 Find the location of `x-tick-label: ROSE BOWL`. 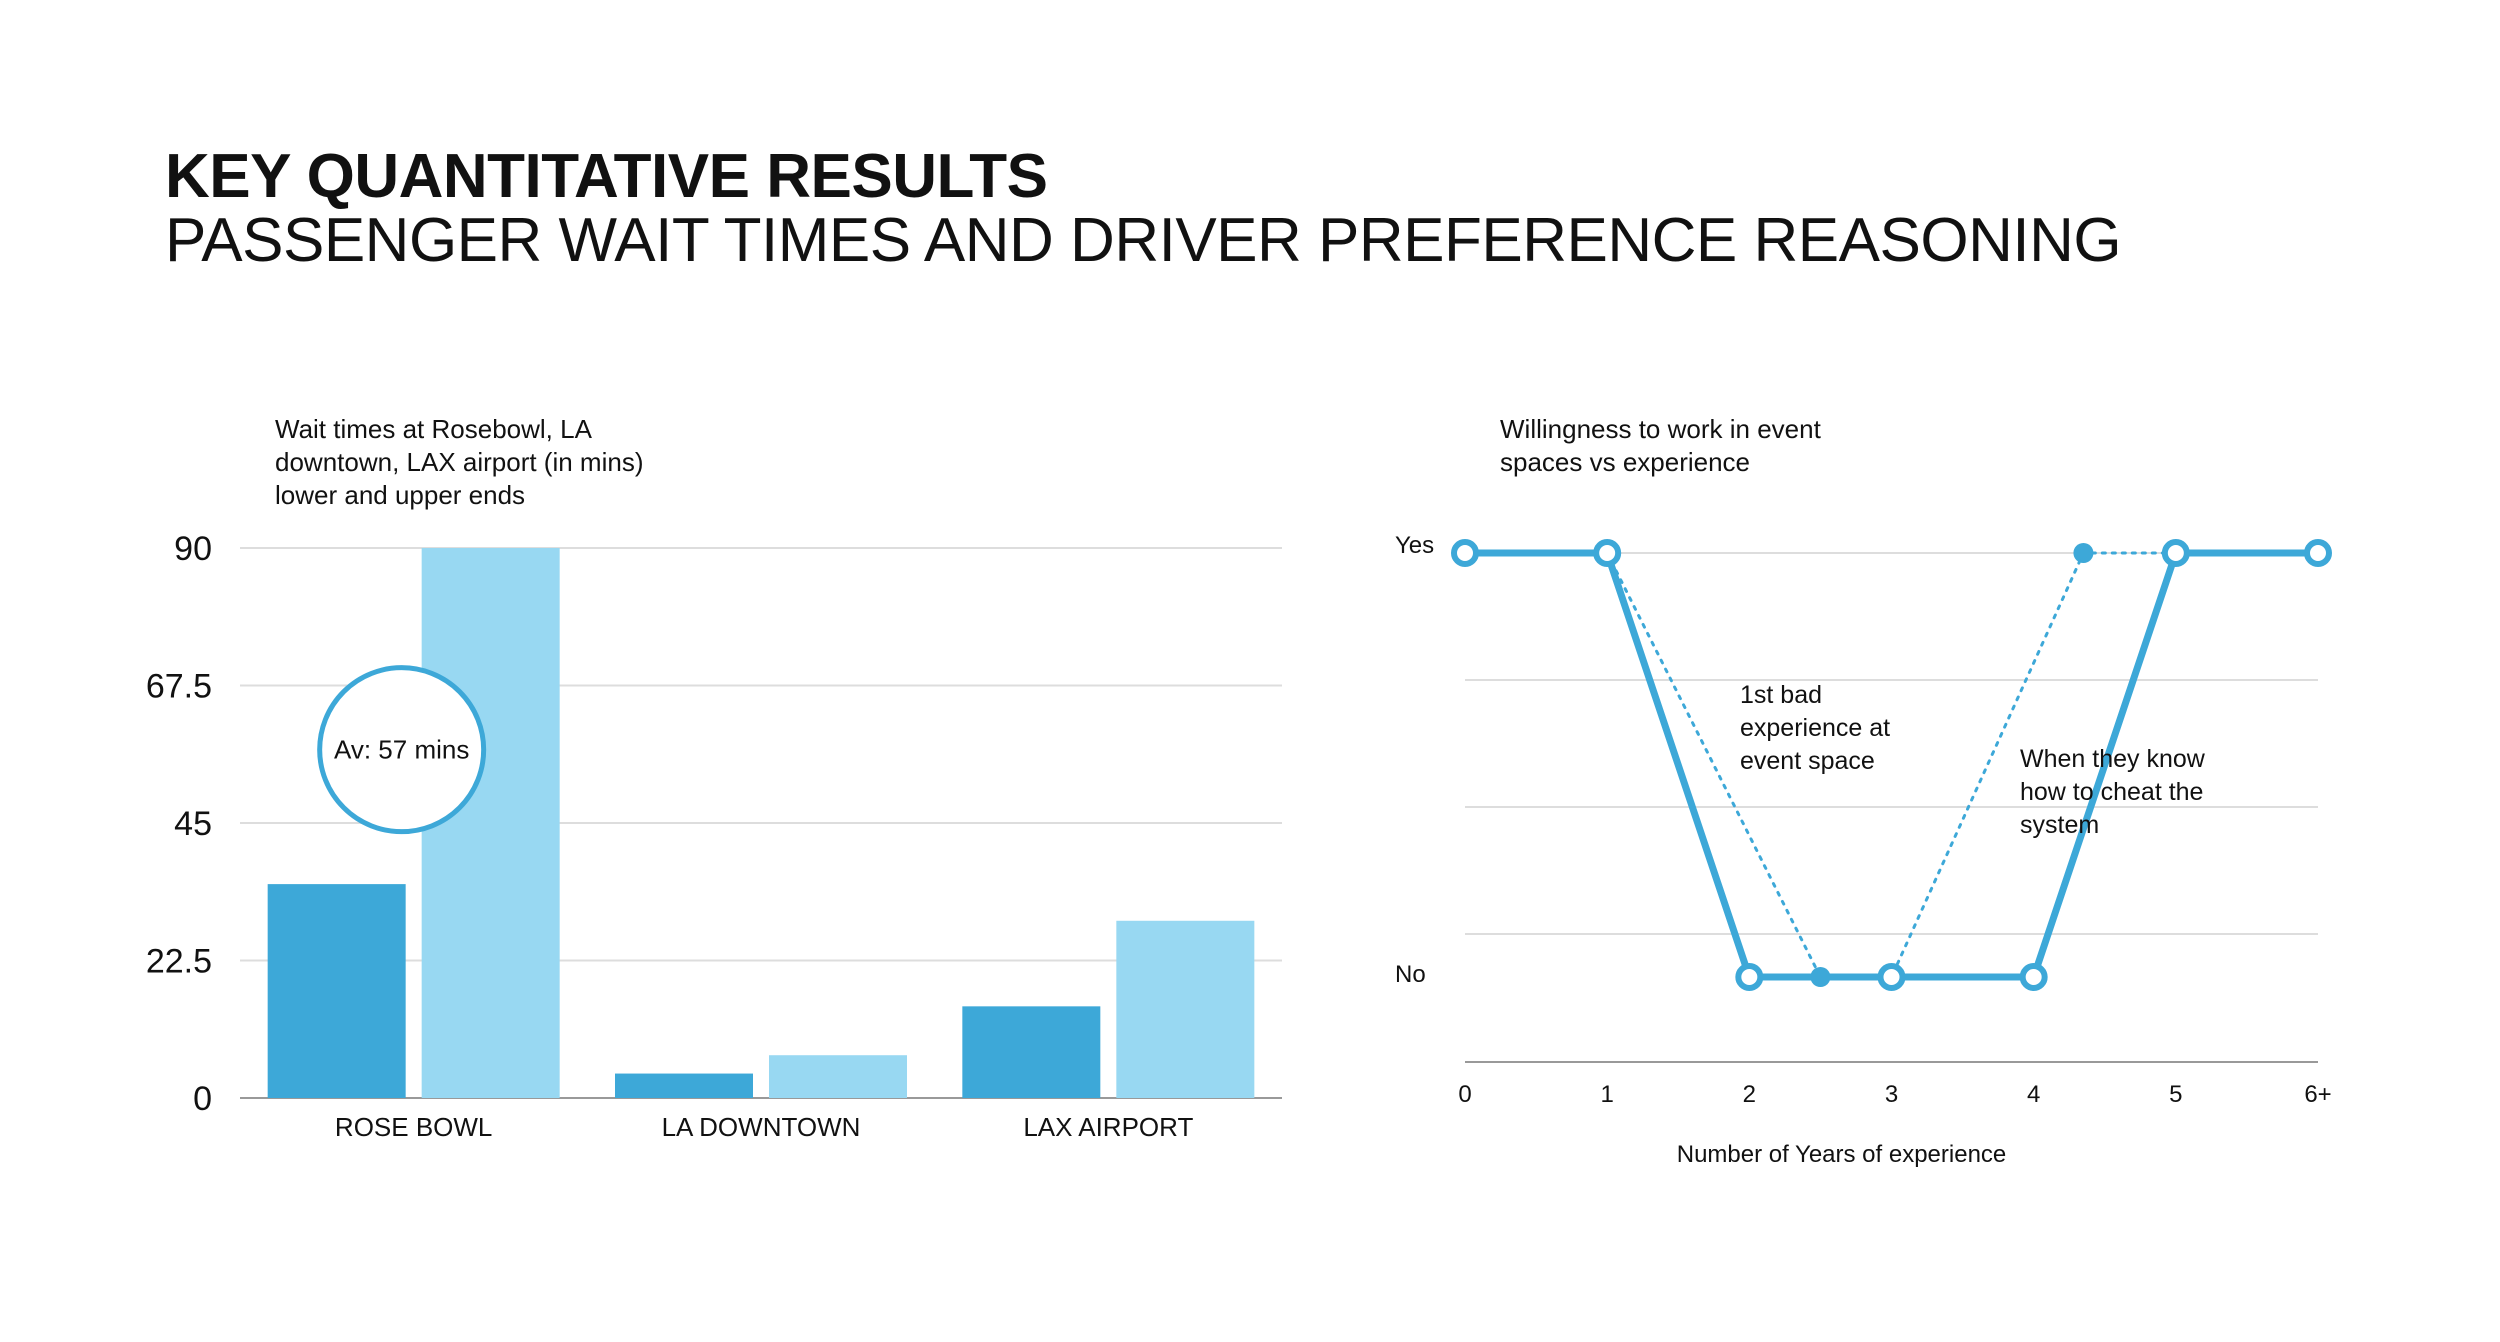

x-tick-label: ROSE BOWL is located at coordinates (413, 1127).